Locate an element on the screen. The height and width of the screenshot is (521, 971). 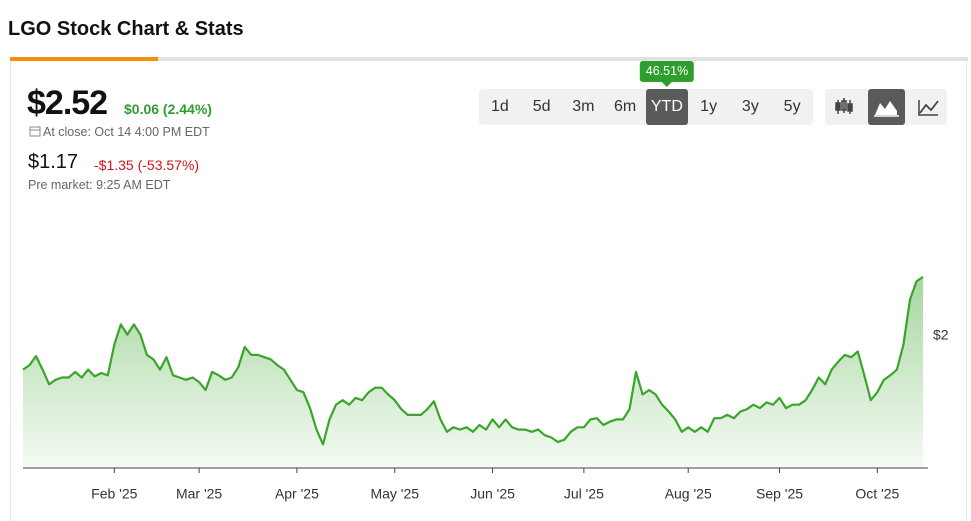
line-icon is located at coordinates (929, 107).